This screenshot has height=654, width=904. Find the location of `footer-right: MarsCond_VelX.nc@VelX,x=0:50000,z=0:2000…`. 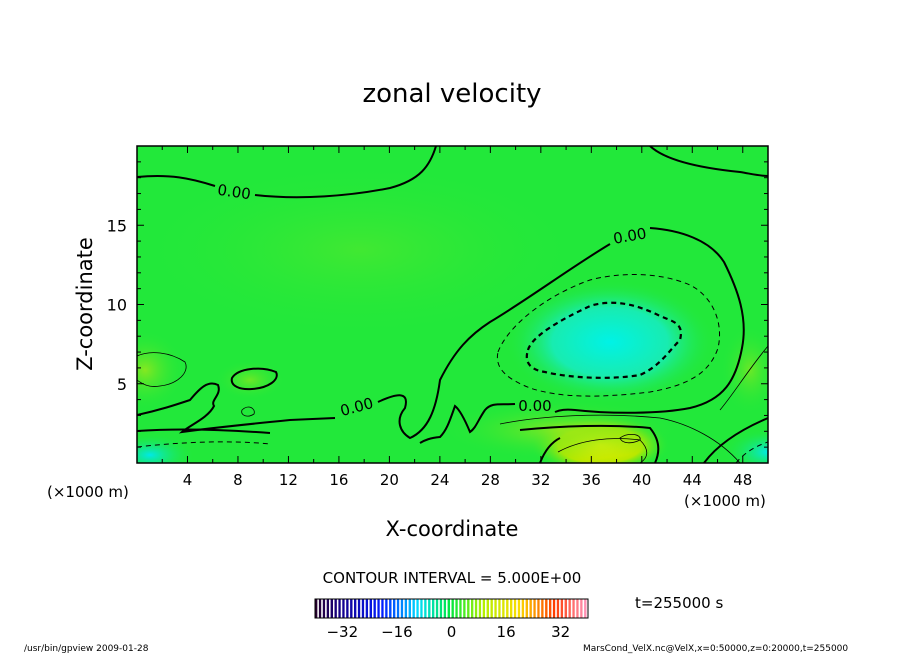

footer-right: MarsCond_VelX.nc@VelX,x=0:50000,z=0:2000… is located at coordinates (715, 649).